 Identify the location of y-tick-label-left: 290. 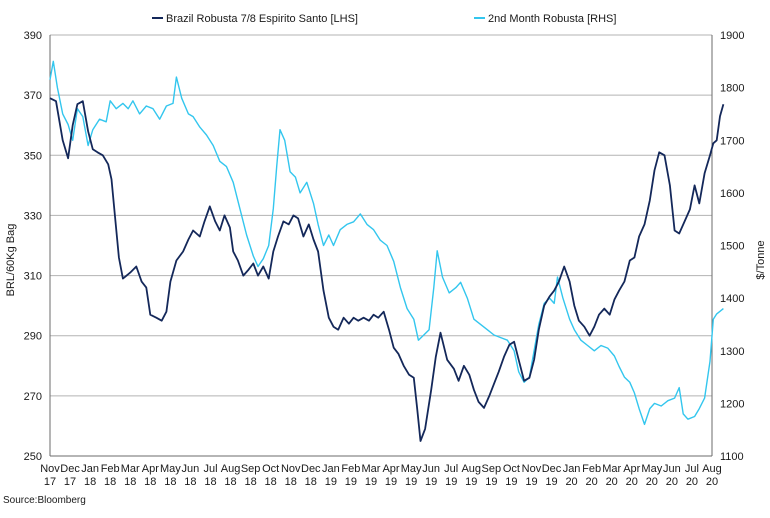
(33, 337).